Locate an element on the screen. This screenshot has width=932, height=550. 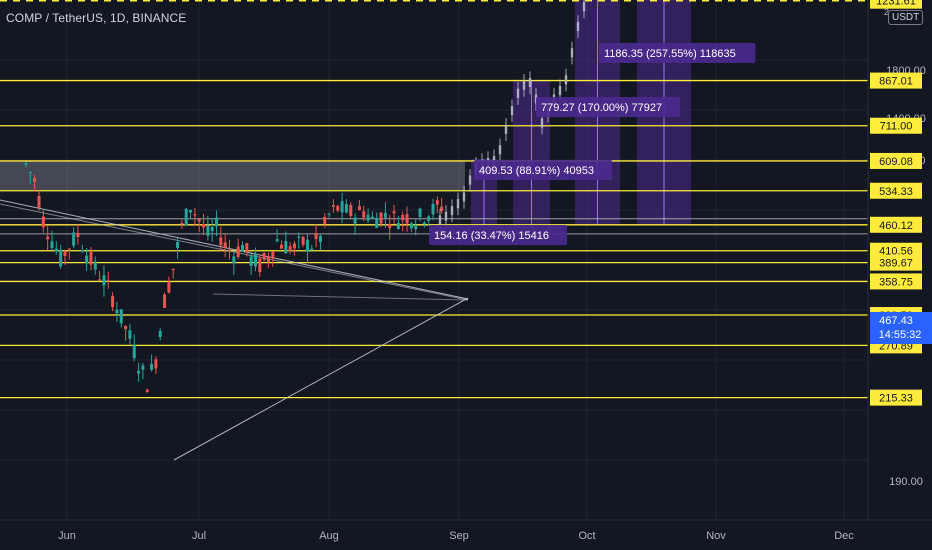
time-axis is located at coordinates (466, 535).